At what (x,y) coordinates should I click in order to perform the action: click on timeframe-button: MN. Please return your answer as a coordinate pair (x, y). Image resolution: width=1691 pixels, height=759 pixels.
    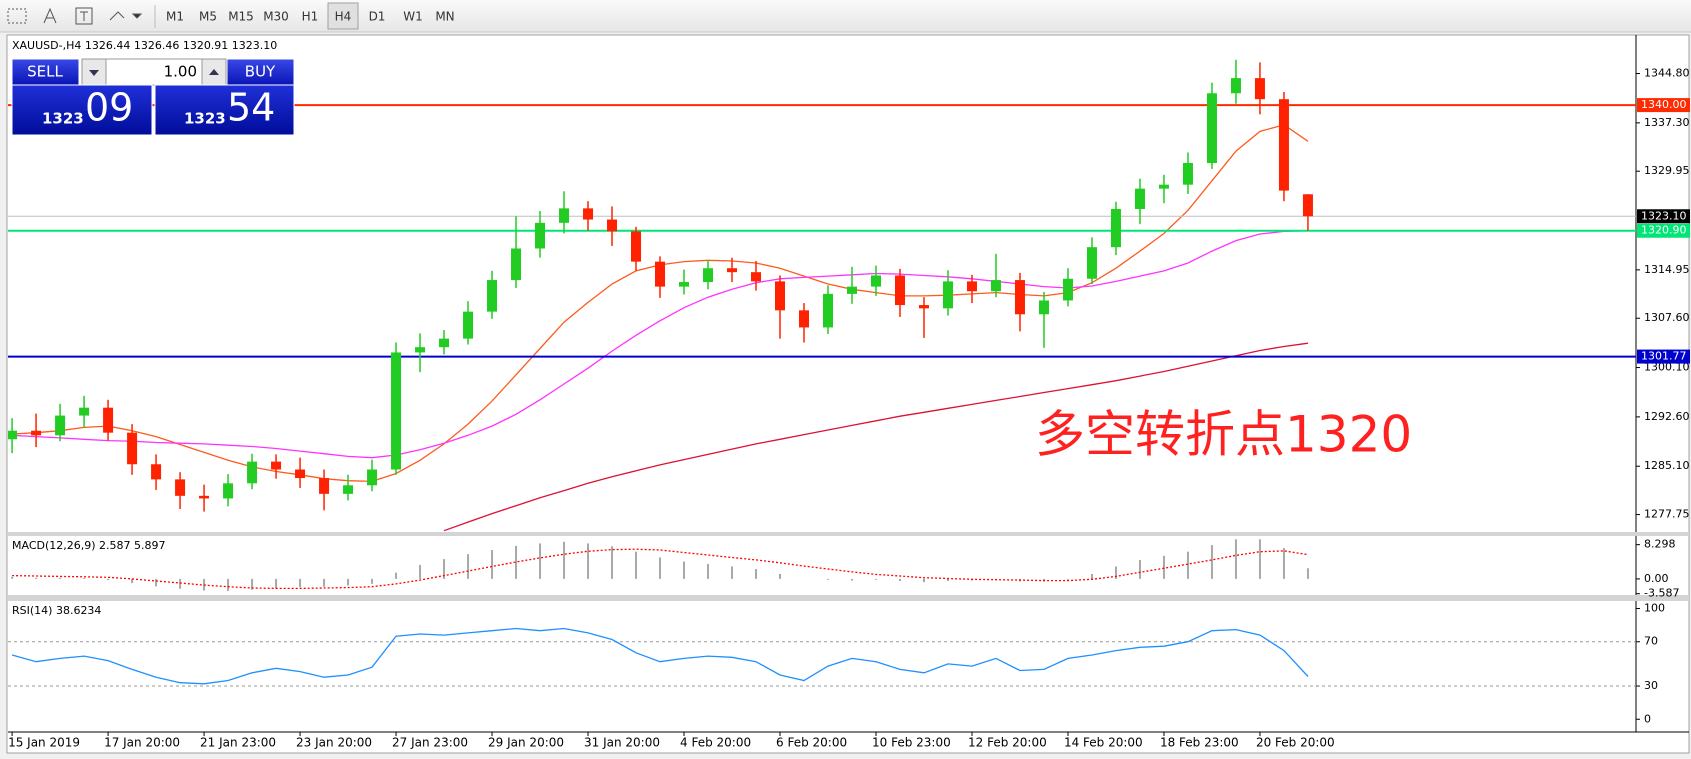
    Looking at the image, I should click on (444, 17).